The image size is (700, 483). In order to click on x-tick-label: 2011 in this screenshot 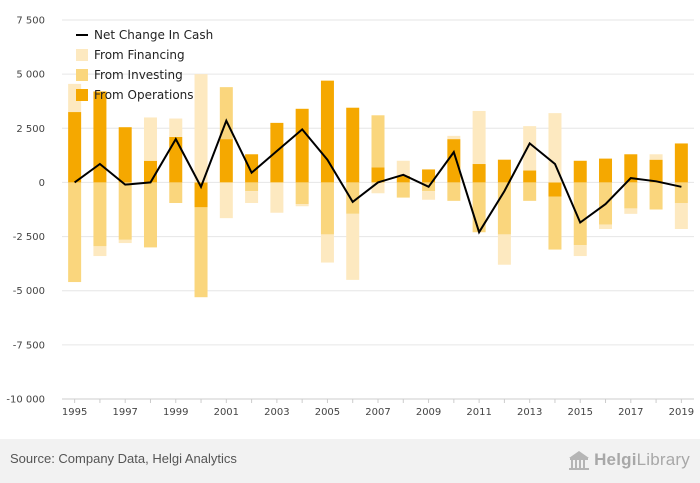, I will do `click(478, 412)`.